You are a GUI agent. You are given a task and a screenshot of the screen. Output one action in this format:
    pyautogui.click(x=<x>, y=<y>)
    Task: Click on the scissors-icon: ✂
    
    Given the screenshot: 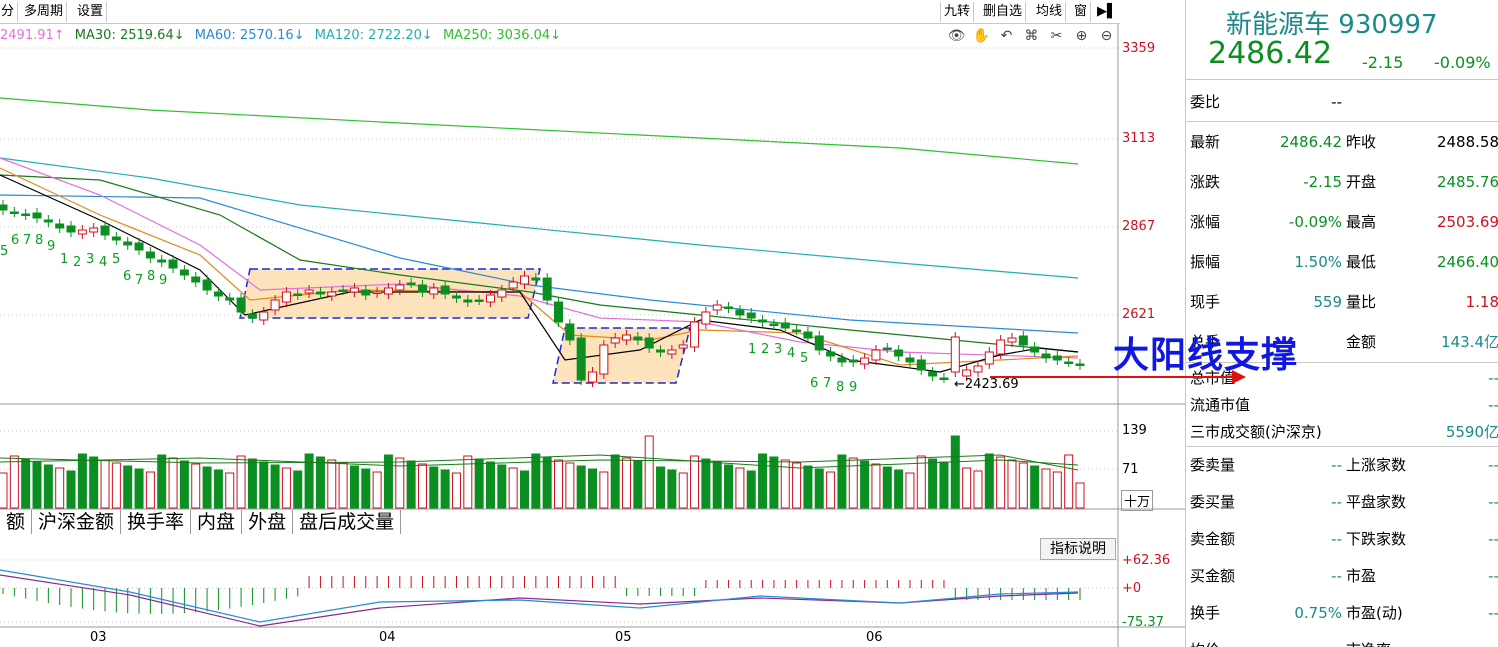 What is the action you would take?
    pyautogui.click(x=1056, y=36)
    